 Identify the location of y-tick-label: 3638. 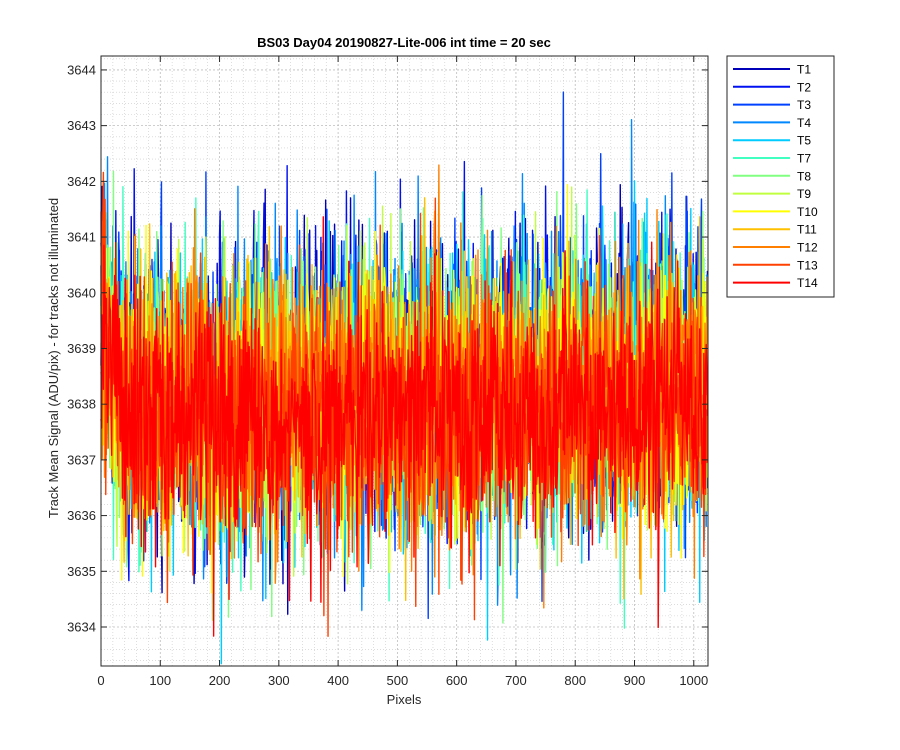
(81, 404).